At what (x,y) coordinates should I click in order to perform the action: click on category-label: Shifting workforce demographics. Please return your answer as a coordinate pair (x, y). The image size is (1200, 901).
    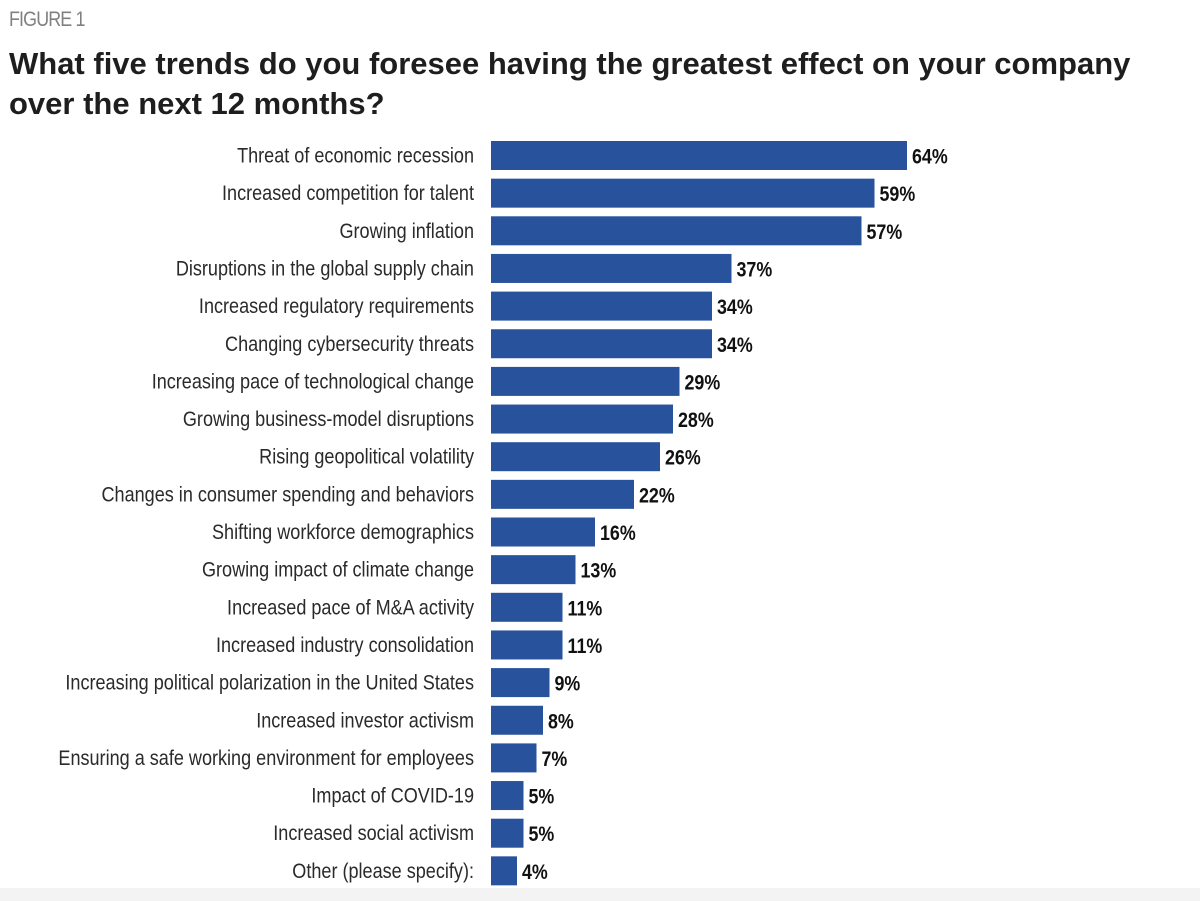
    Looking at the image, I should click on (343, 532).